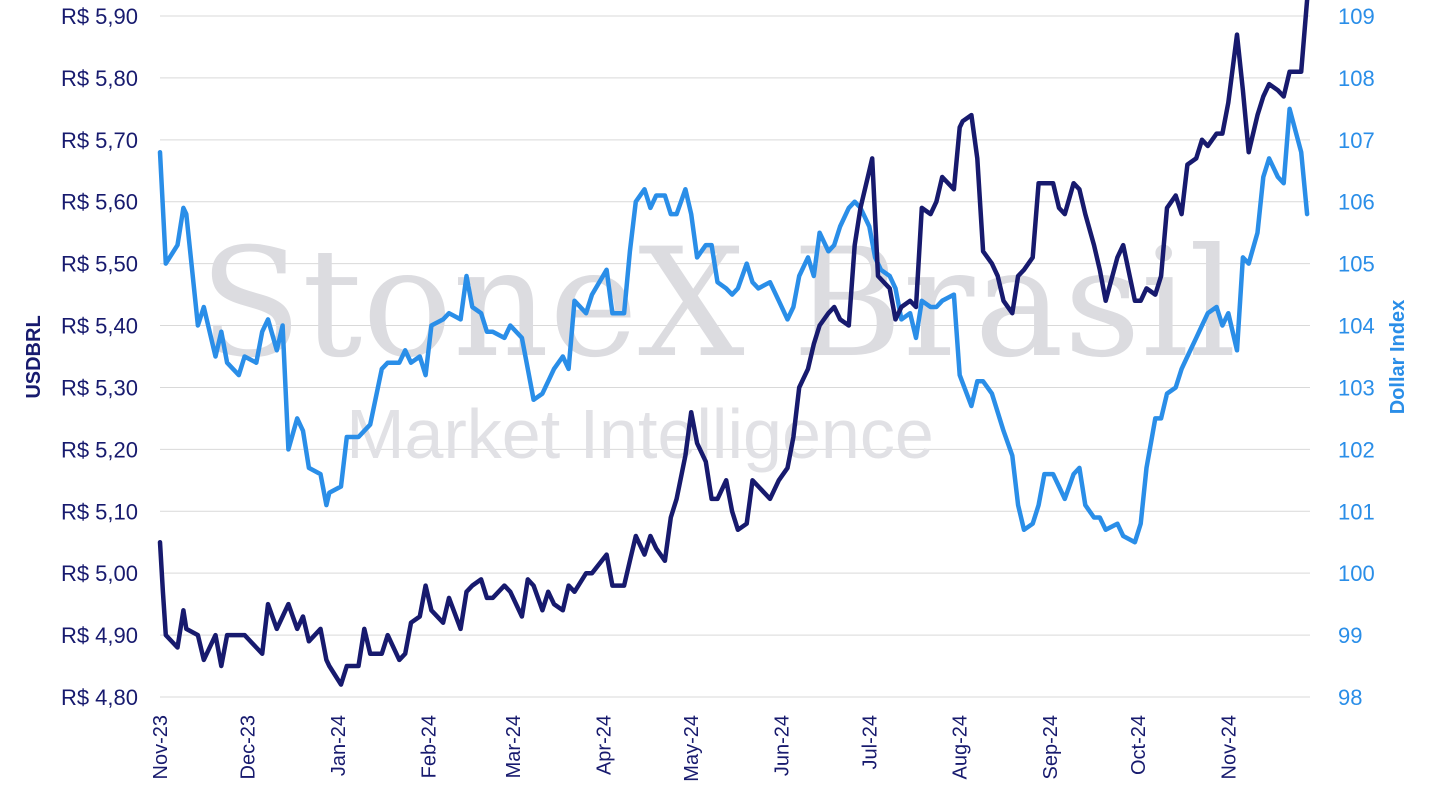 The width and height of the screenshot is (1438, 810). I want to click on x-tick-label: Apr-24, so click(605, 745).